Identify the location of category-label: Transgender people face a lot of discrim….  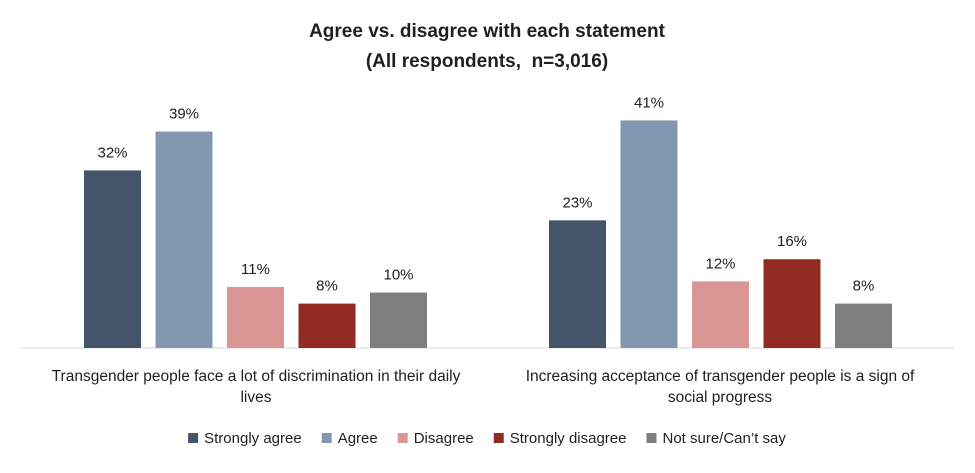
(256, 376).